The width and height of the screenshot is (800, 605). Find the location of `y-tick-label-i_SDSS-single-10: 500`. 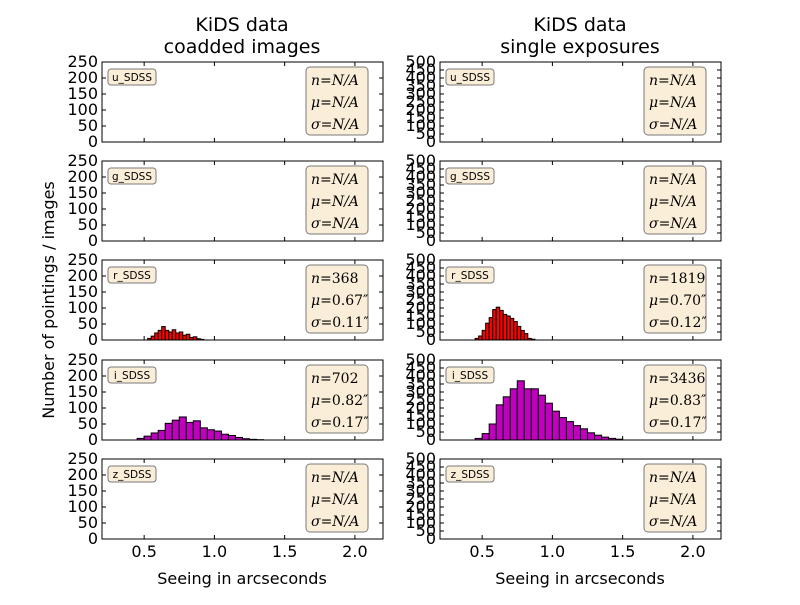

y-tick-label-i_SDSS-single-10: 500 is located at coordinates (420, 359).